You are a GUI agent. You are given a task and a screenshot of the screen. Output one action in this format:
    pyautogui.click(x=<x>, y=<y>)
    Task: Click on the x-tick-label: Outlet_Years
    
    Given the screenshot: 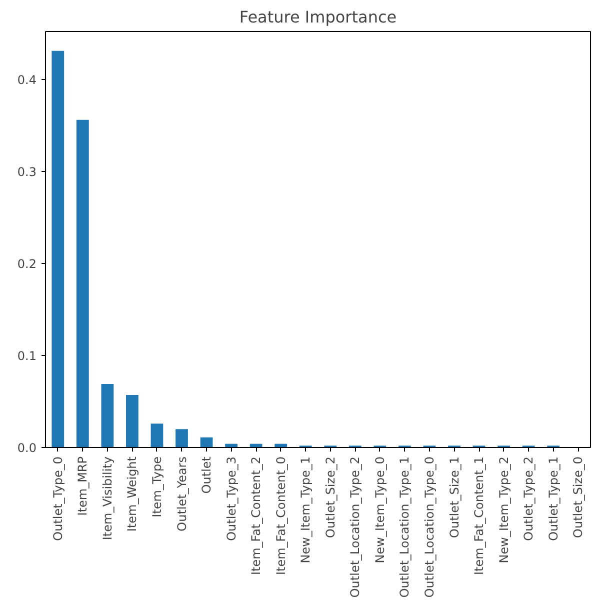 What is the action you would take?
    pyautogui.click(x=181, y=494)
    